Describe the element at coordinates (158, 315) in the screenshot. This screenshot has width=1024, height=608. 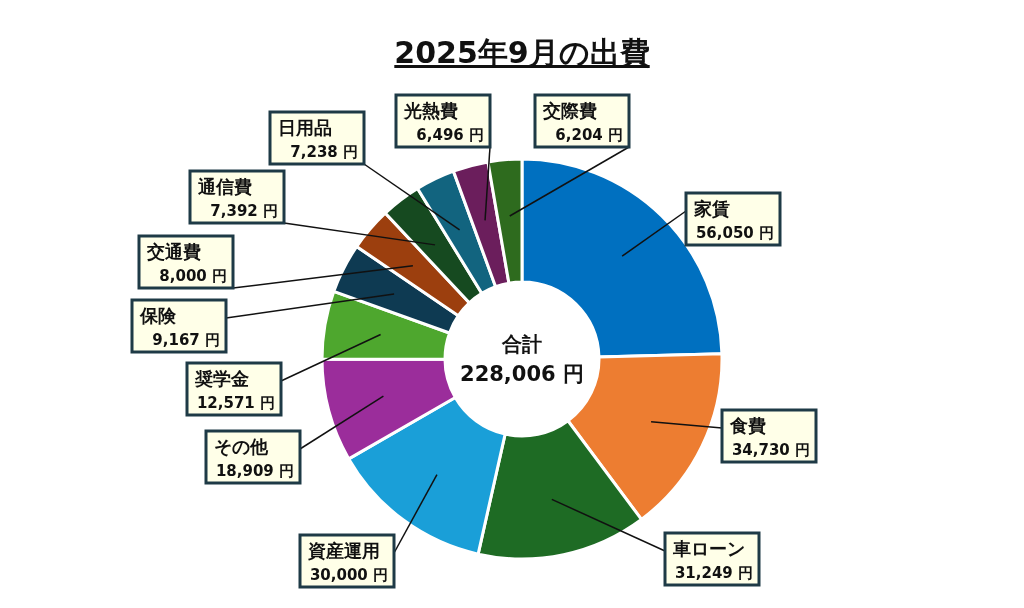
I see `slice-label: 保険` at that location.